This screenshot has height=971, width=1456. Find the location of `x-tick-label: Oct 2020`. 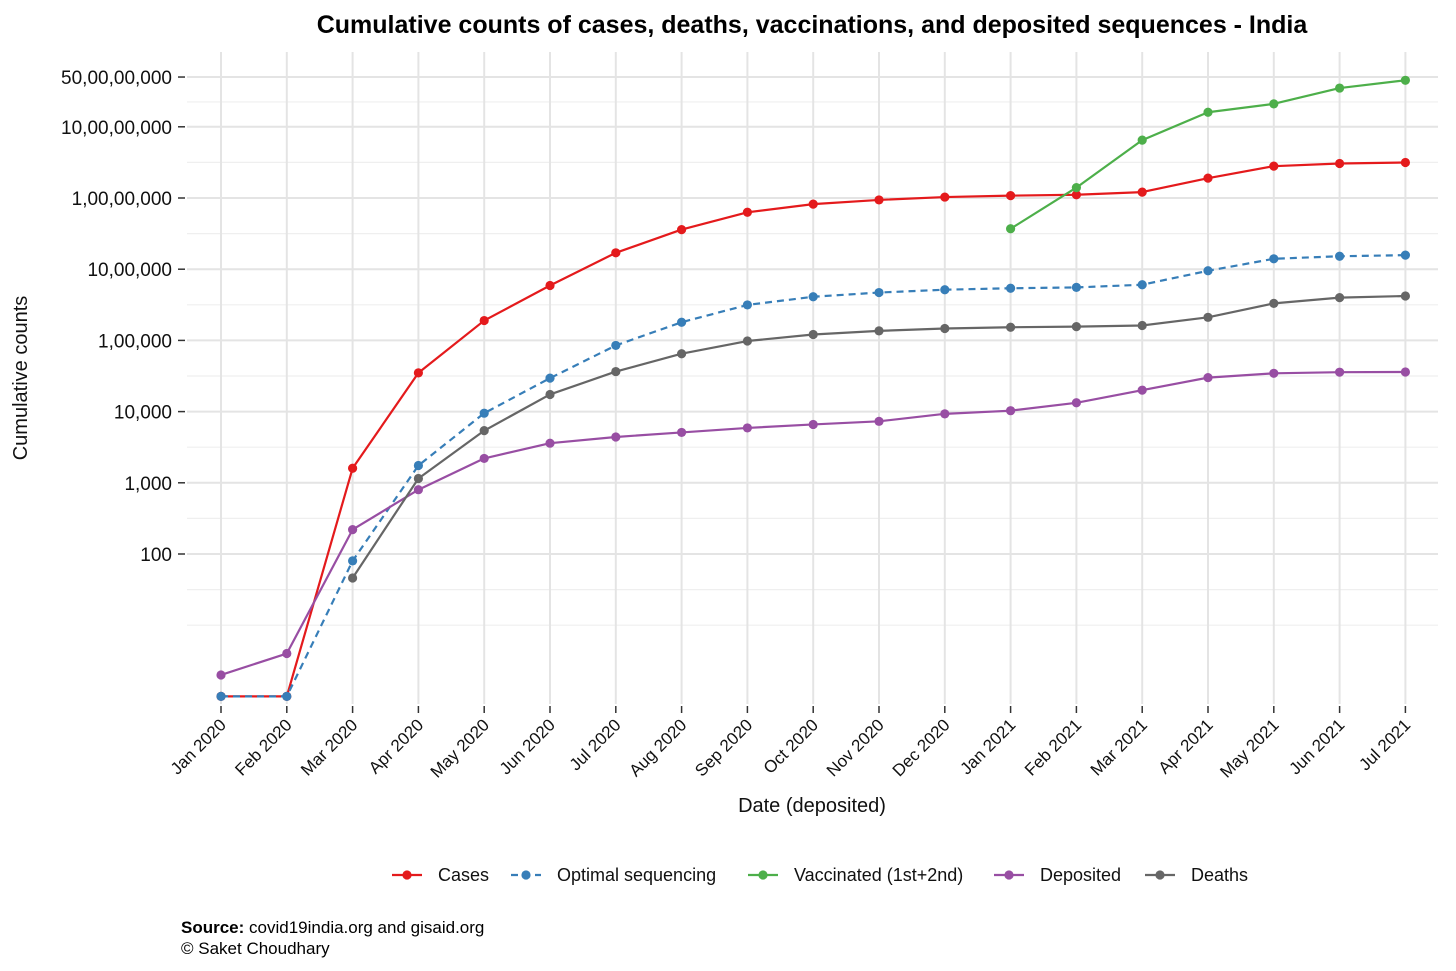

x-tick-label: Oct 2020 is located at coordinates (791, 746).